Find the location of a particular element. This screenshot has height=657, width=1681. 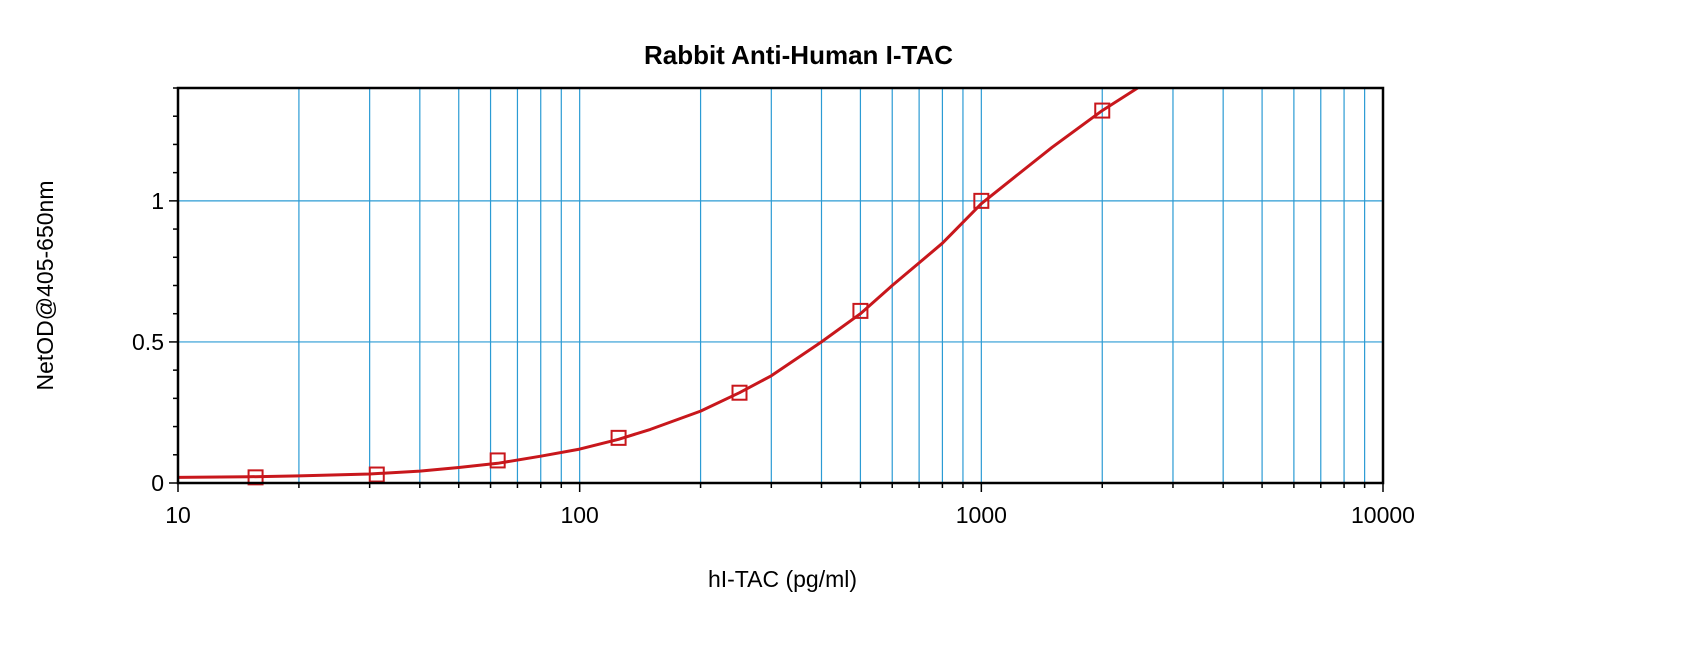

x-tick-label: 100 is located at coordinates (579, 515).